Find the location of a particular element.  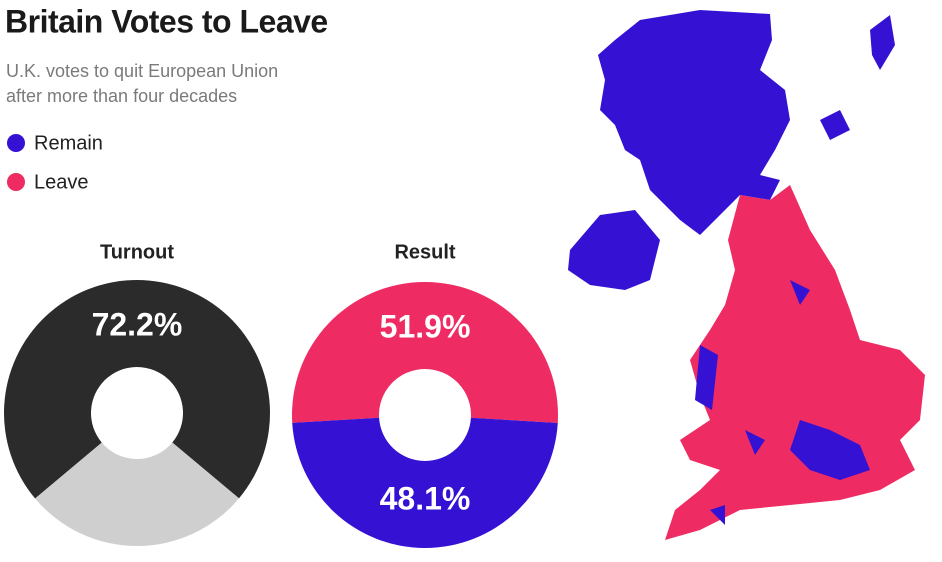

value-label: 51.9% is located at coordinates (425, 326).